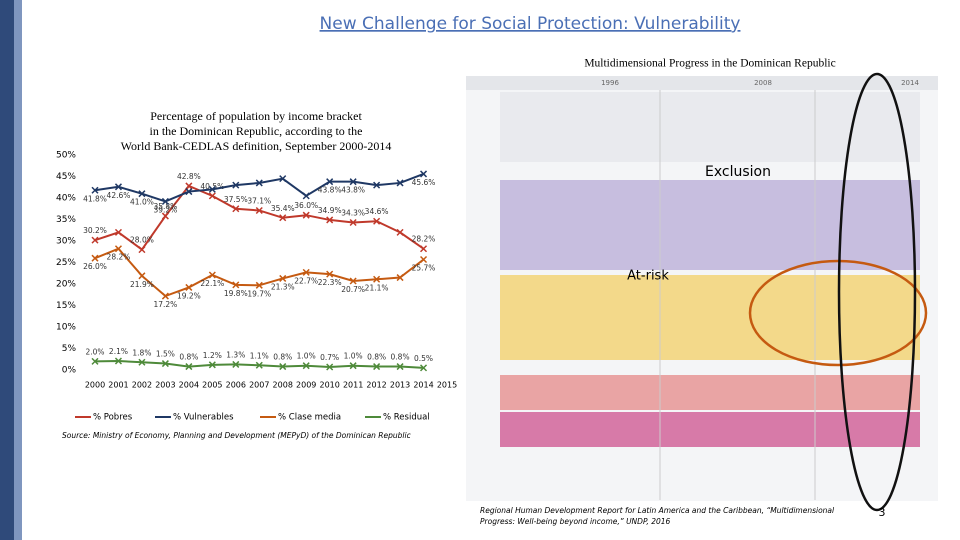  What do you see at coordinates (306, 280) in the screenshot?
I see `data-label: 22.7%` at bounding box center [306, 280].